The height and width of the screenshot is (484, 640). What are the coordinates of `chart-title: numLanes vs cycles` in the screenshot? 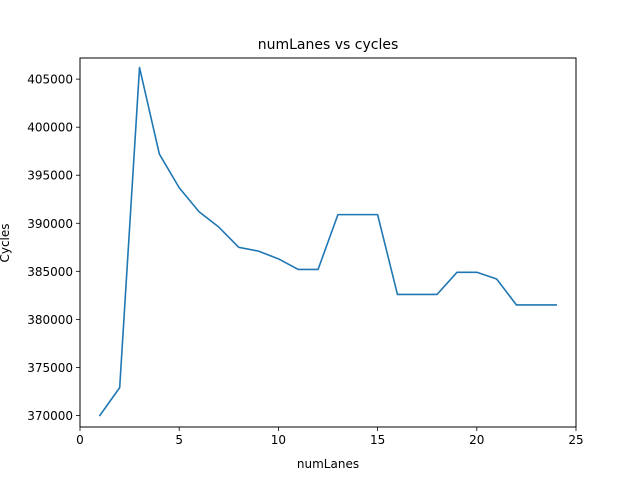 It's located at (328, 45).